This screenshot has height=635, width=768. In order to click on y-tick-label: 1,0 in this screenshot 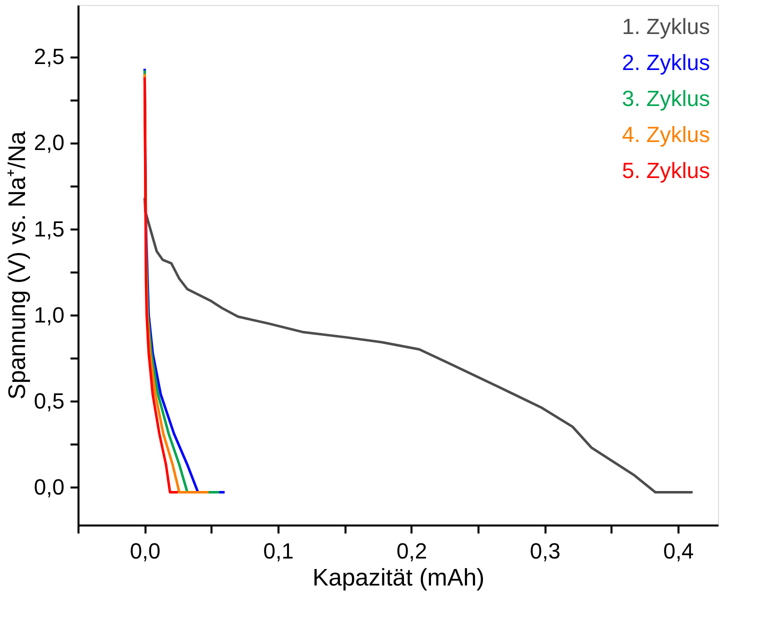, I will do `click(49, 315)`.